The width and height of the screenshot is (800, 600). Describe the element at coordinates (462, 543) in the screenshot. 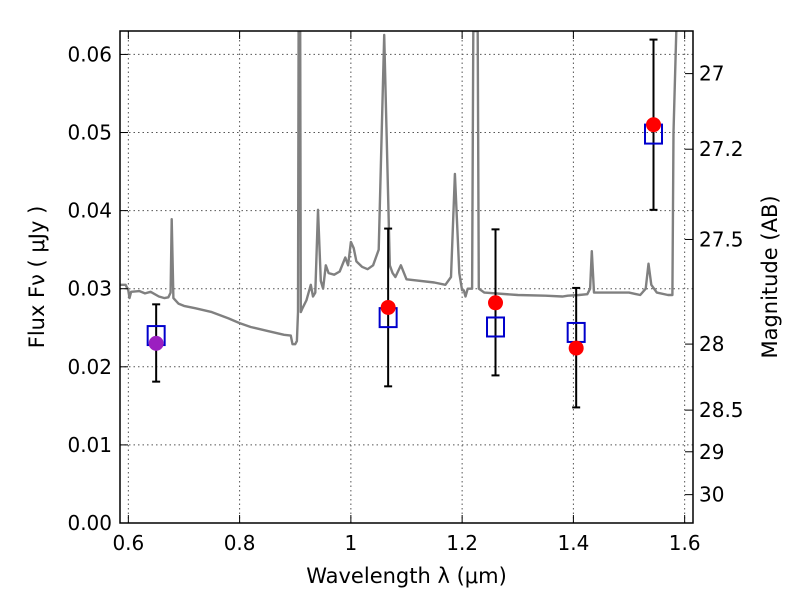

I see `x-tick-label: 1.2` at that location.